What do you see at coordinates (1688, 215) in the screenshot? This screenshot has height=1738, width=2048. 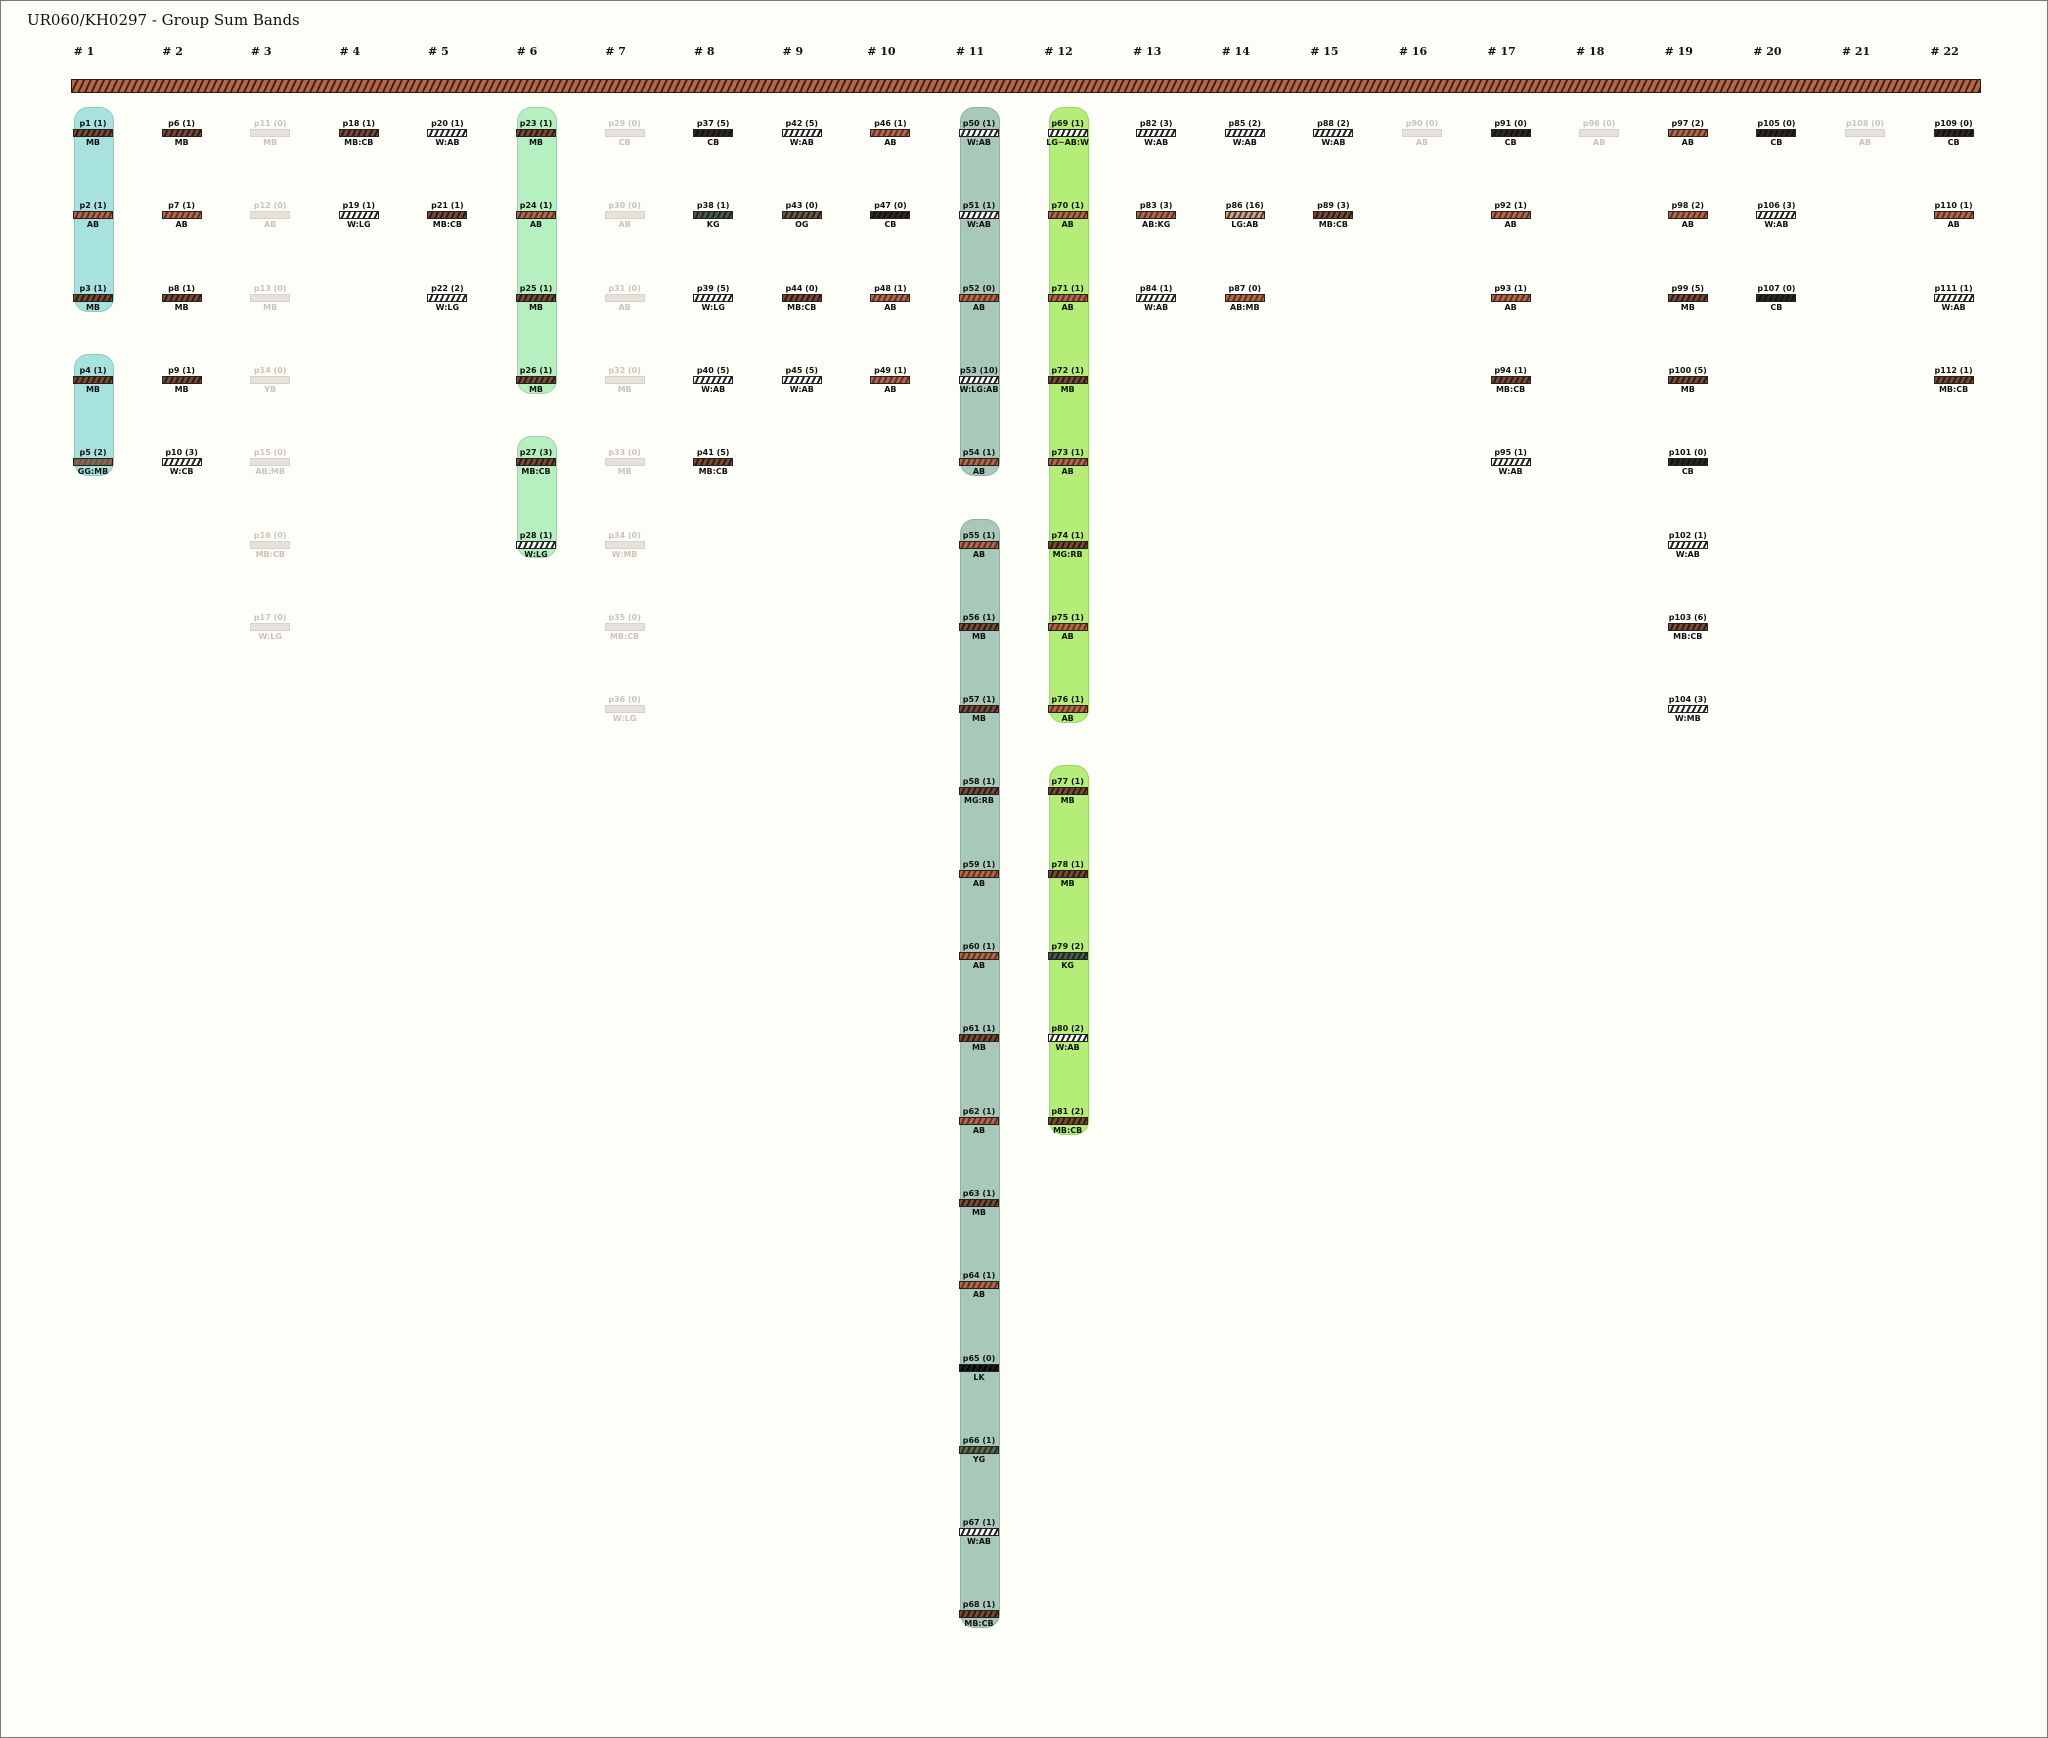 I see `plot-item: p98 (2) AB` at bounding box center [1688, 215].